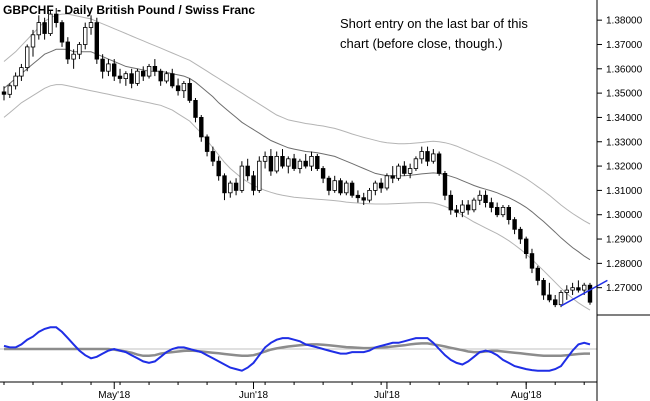 The width and height of the screenshot is (650, 401). Describe the element at coordinates (526, 395) in the screenshot. I see `month-tick-label: Aug'18` at that location.